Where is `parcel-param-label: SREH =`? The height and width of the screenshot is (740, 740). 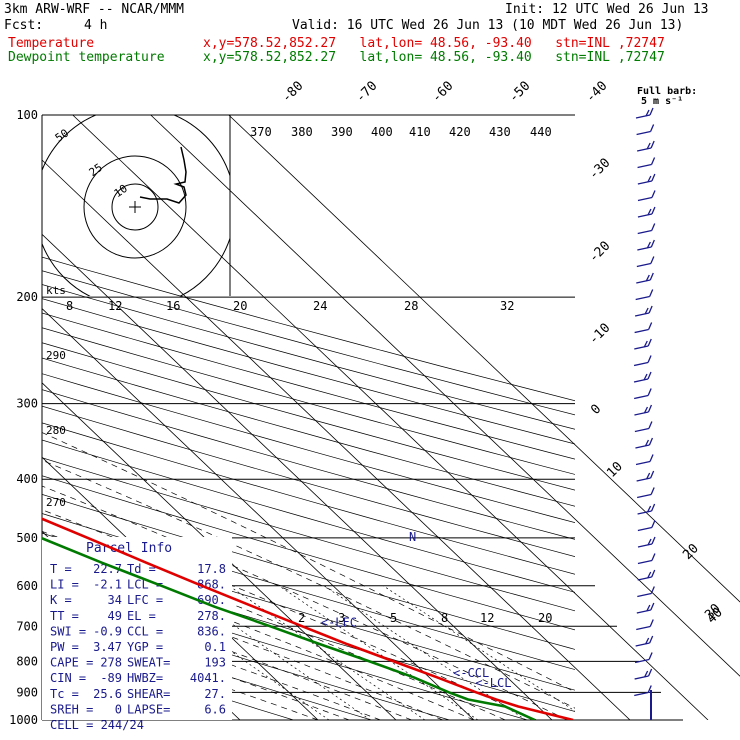
parcel-param-label: SREH = is located at coordinates (71, 709).